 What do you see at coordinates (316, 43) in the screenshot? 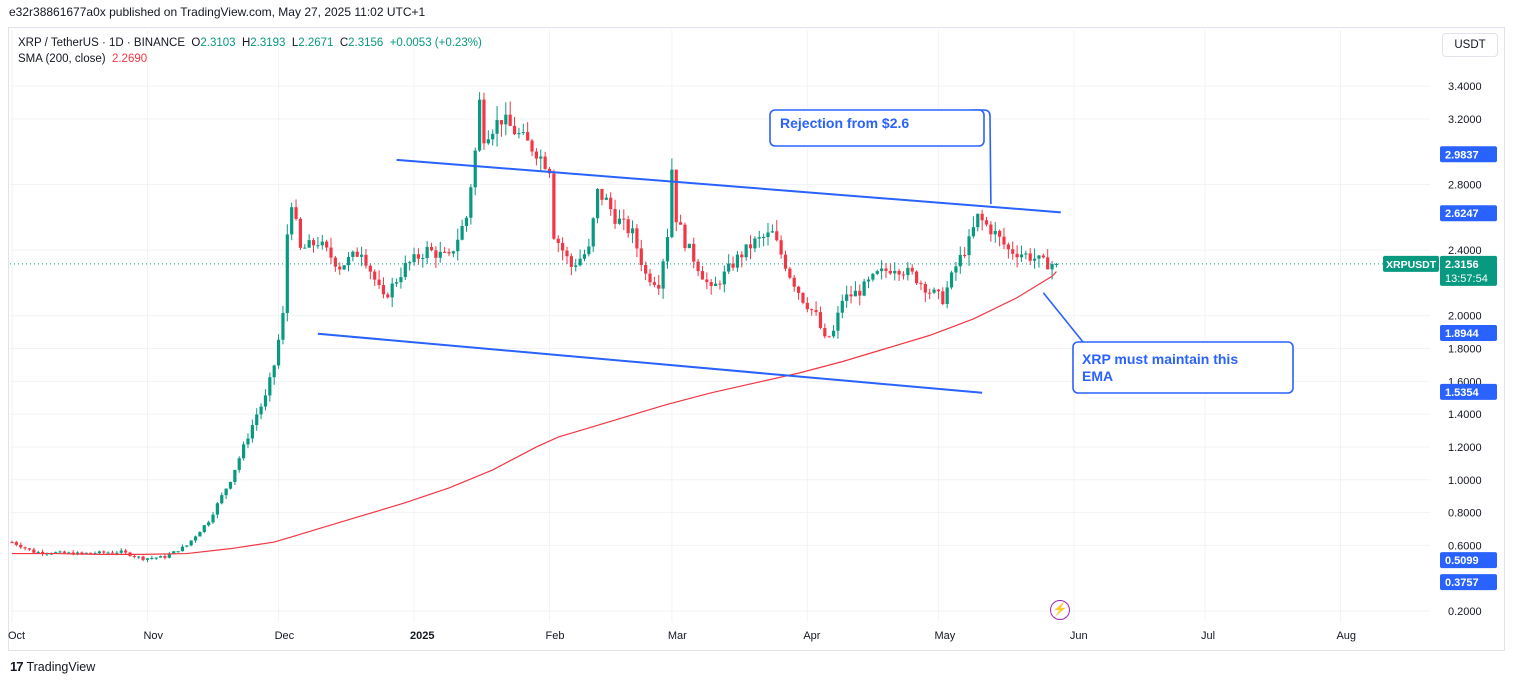
I see `low-value: 2.2671` at bounding box center [316, 43].